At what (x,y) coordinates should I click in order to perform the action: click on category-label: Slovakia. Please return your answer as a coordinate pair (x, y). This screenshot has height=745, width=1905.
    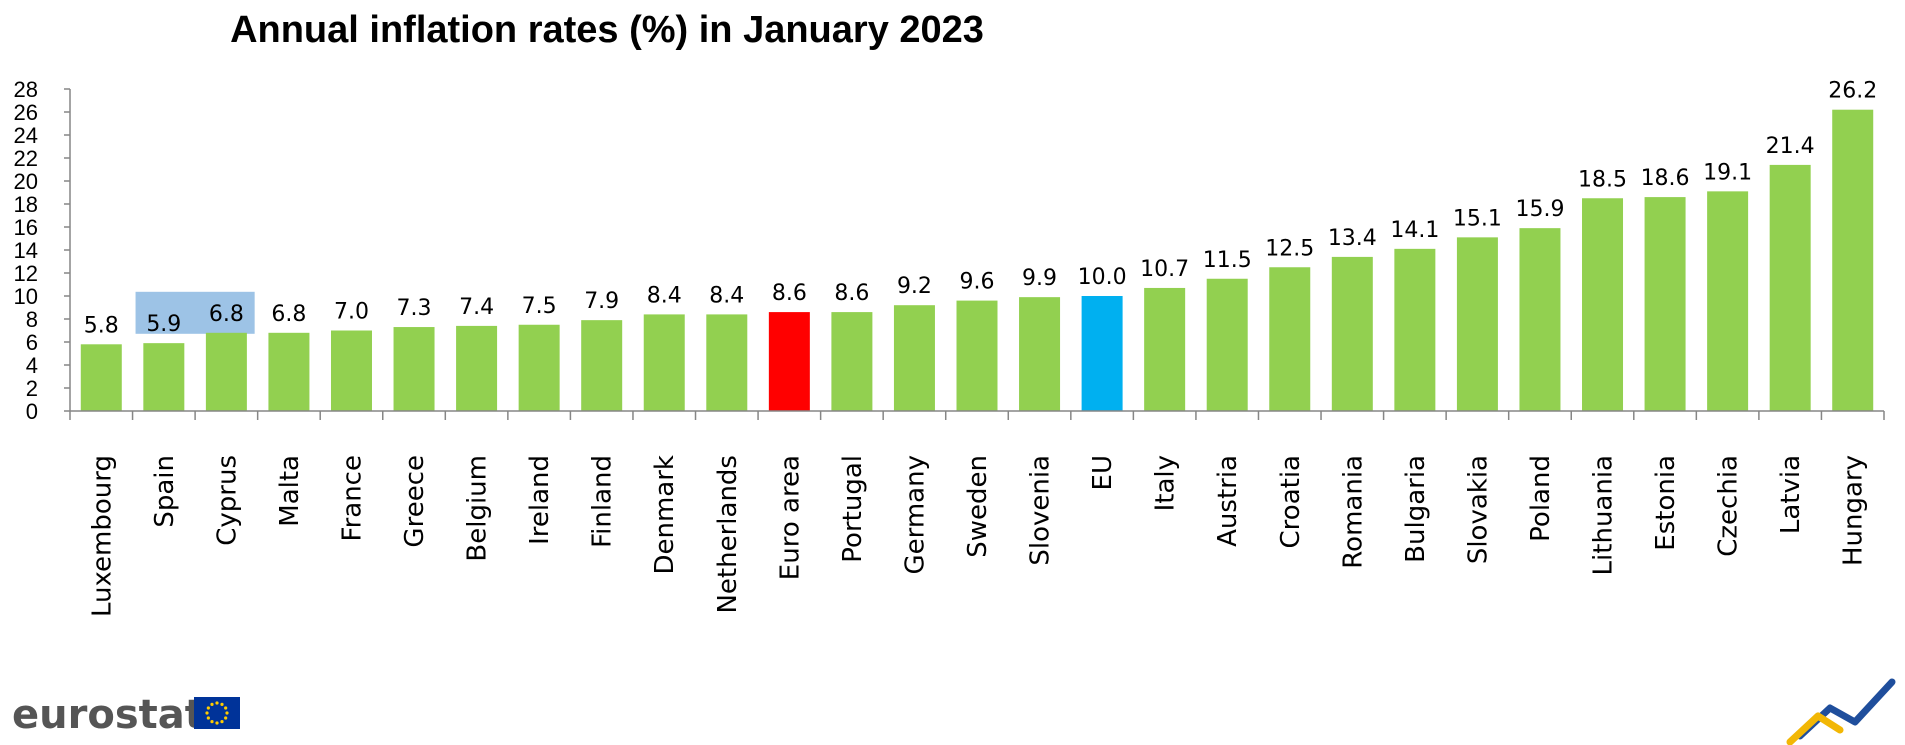
    Looking at the image, I should click on (1478, 509).